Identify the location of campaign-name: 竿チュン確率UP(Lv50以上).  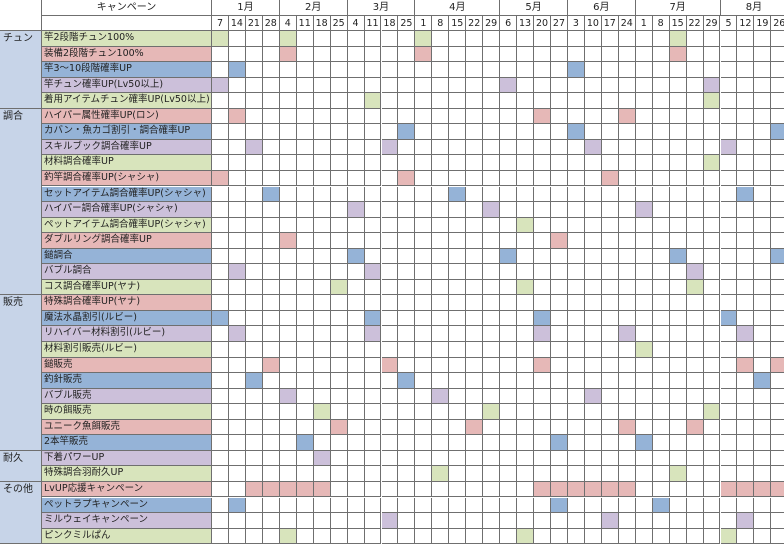
(127, 86).